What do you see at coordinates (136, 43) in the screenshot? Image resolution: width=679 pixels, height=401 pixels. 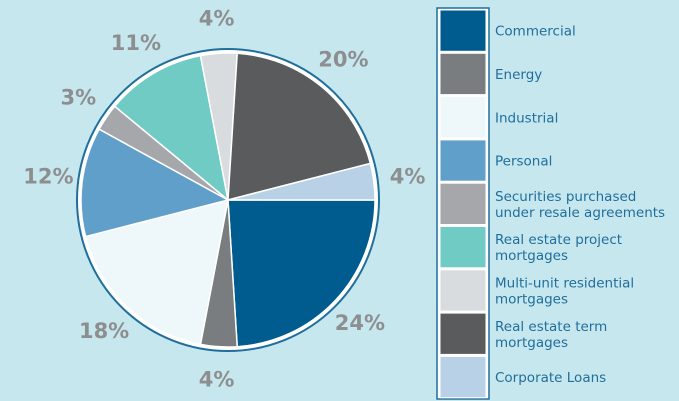 I see `slice-label: 11%` at bounding box center [136, 43].